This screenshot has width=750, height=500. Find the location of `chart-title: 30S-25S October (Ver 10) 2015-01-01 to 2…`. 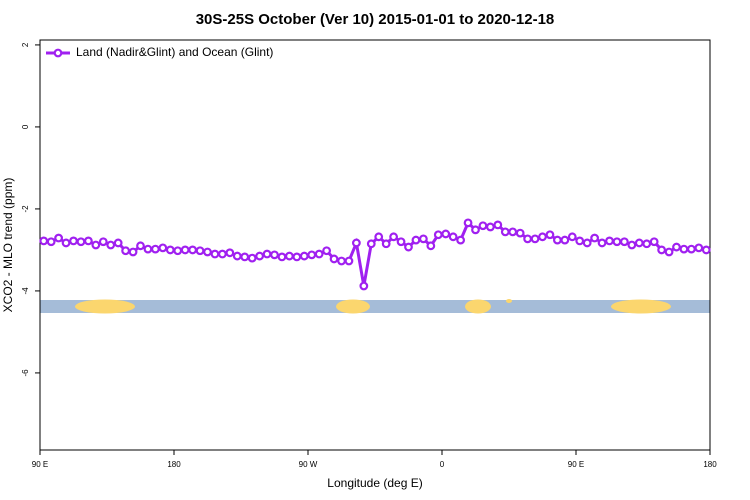

chart-title: 30S-25S October (Ver 10) 2015-01-01 to 2… is located at coordinates (375, 19).